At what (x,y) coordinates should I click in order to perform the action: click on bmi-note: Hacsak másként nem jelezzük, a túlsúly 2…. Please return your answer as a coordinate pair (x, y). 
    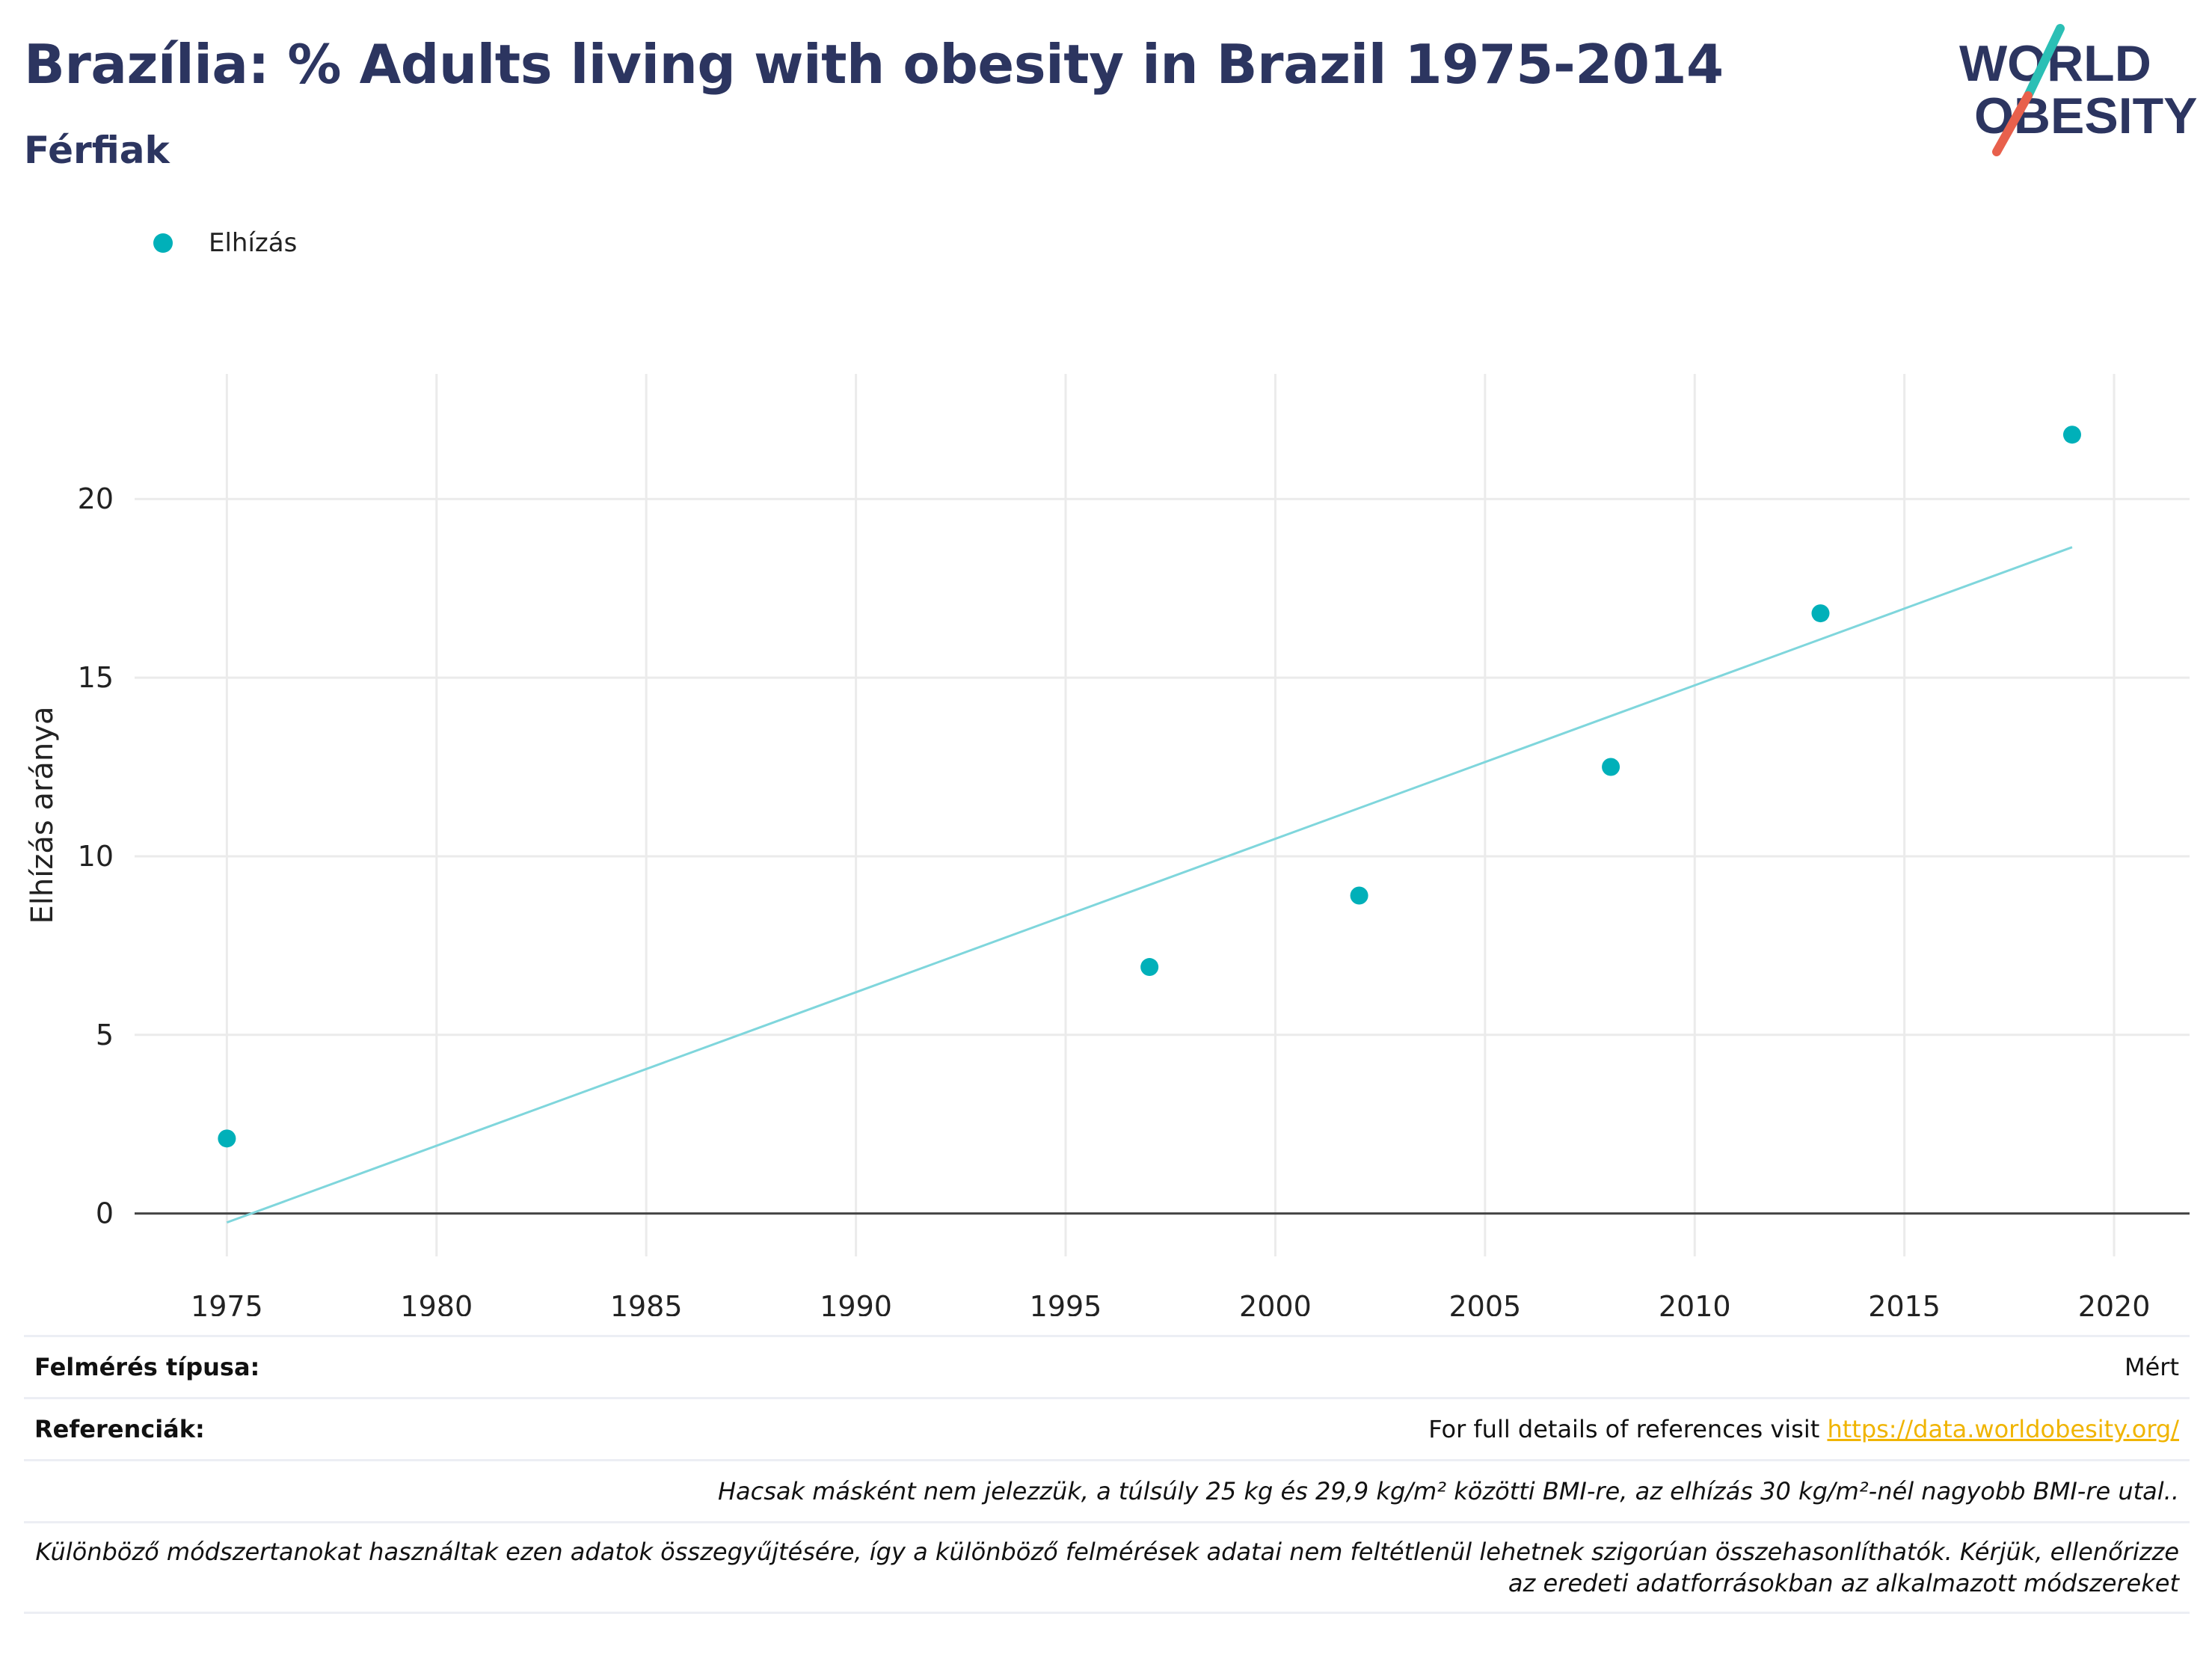
    Looking at the image, I should click on (1448, 1491).